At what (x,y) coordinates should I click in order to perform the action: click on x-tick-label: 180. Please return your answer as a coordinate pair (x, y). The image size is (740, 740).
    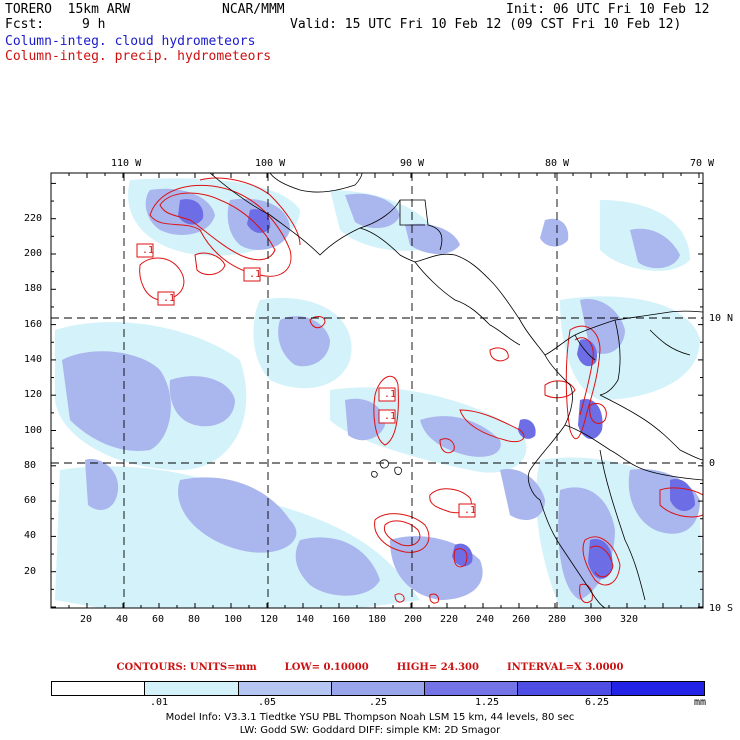
    Looking at the image, I should click on (377, 619).